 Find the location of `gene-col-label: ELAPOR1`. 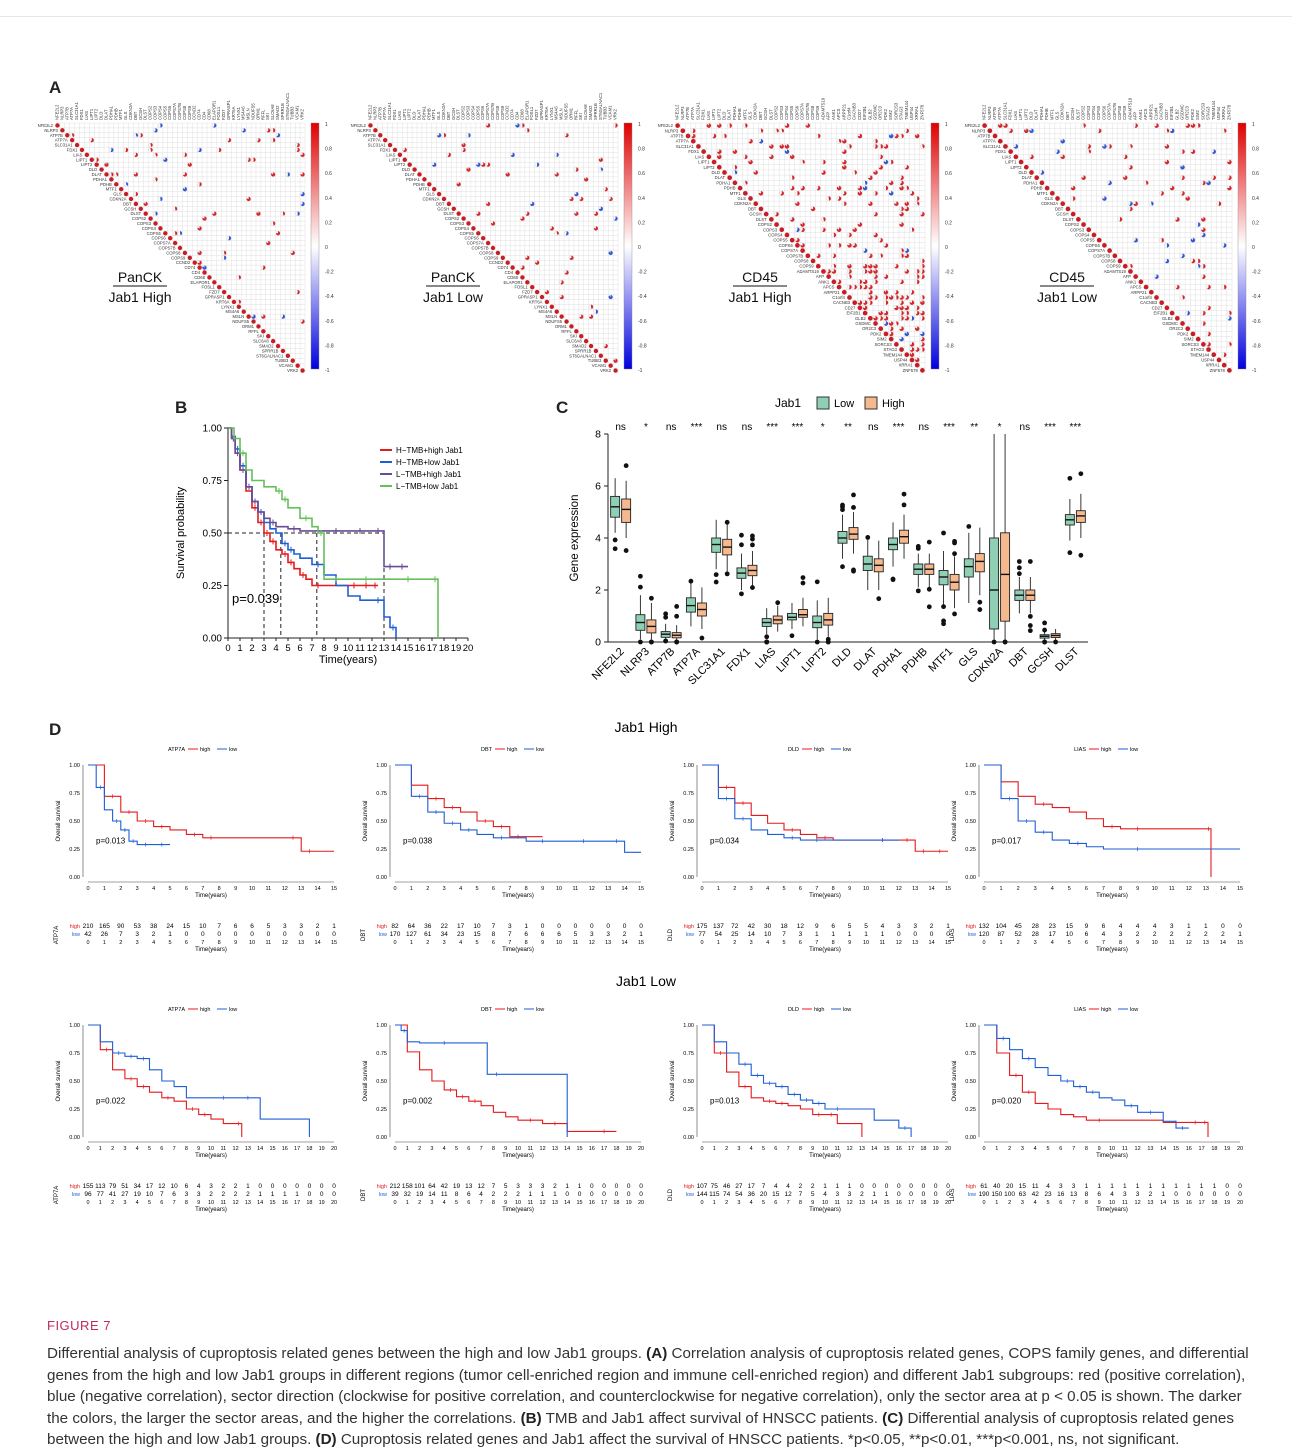

gene-col-label: ELAPOR1 is located at coordinates (526, 110).